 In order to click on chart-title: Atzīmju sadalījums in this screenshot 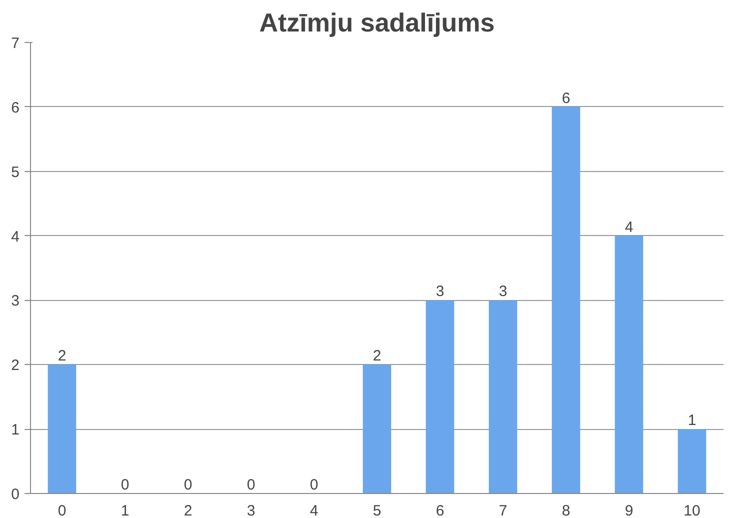, I will do `click(377, 23)`.